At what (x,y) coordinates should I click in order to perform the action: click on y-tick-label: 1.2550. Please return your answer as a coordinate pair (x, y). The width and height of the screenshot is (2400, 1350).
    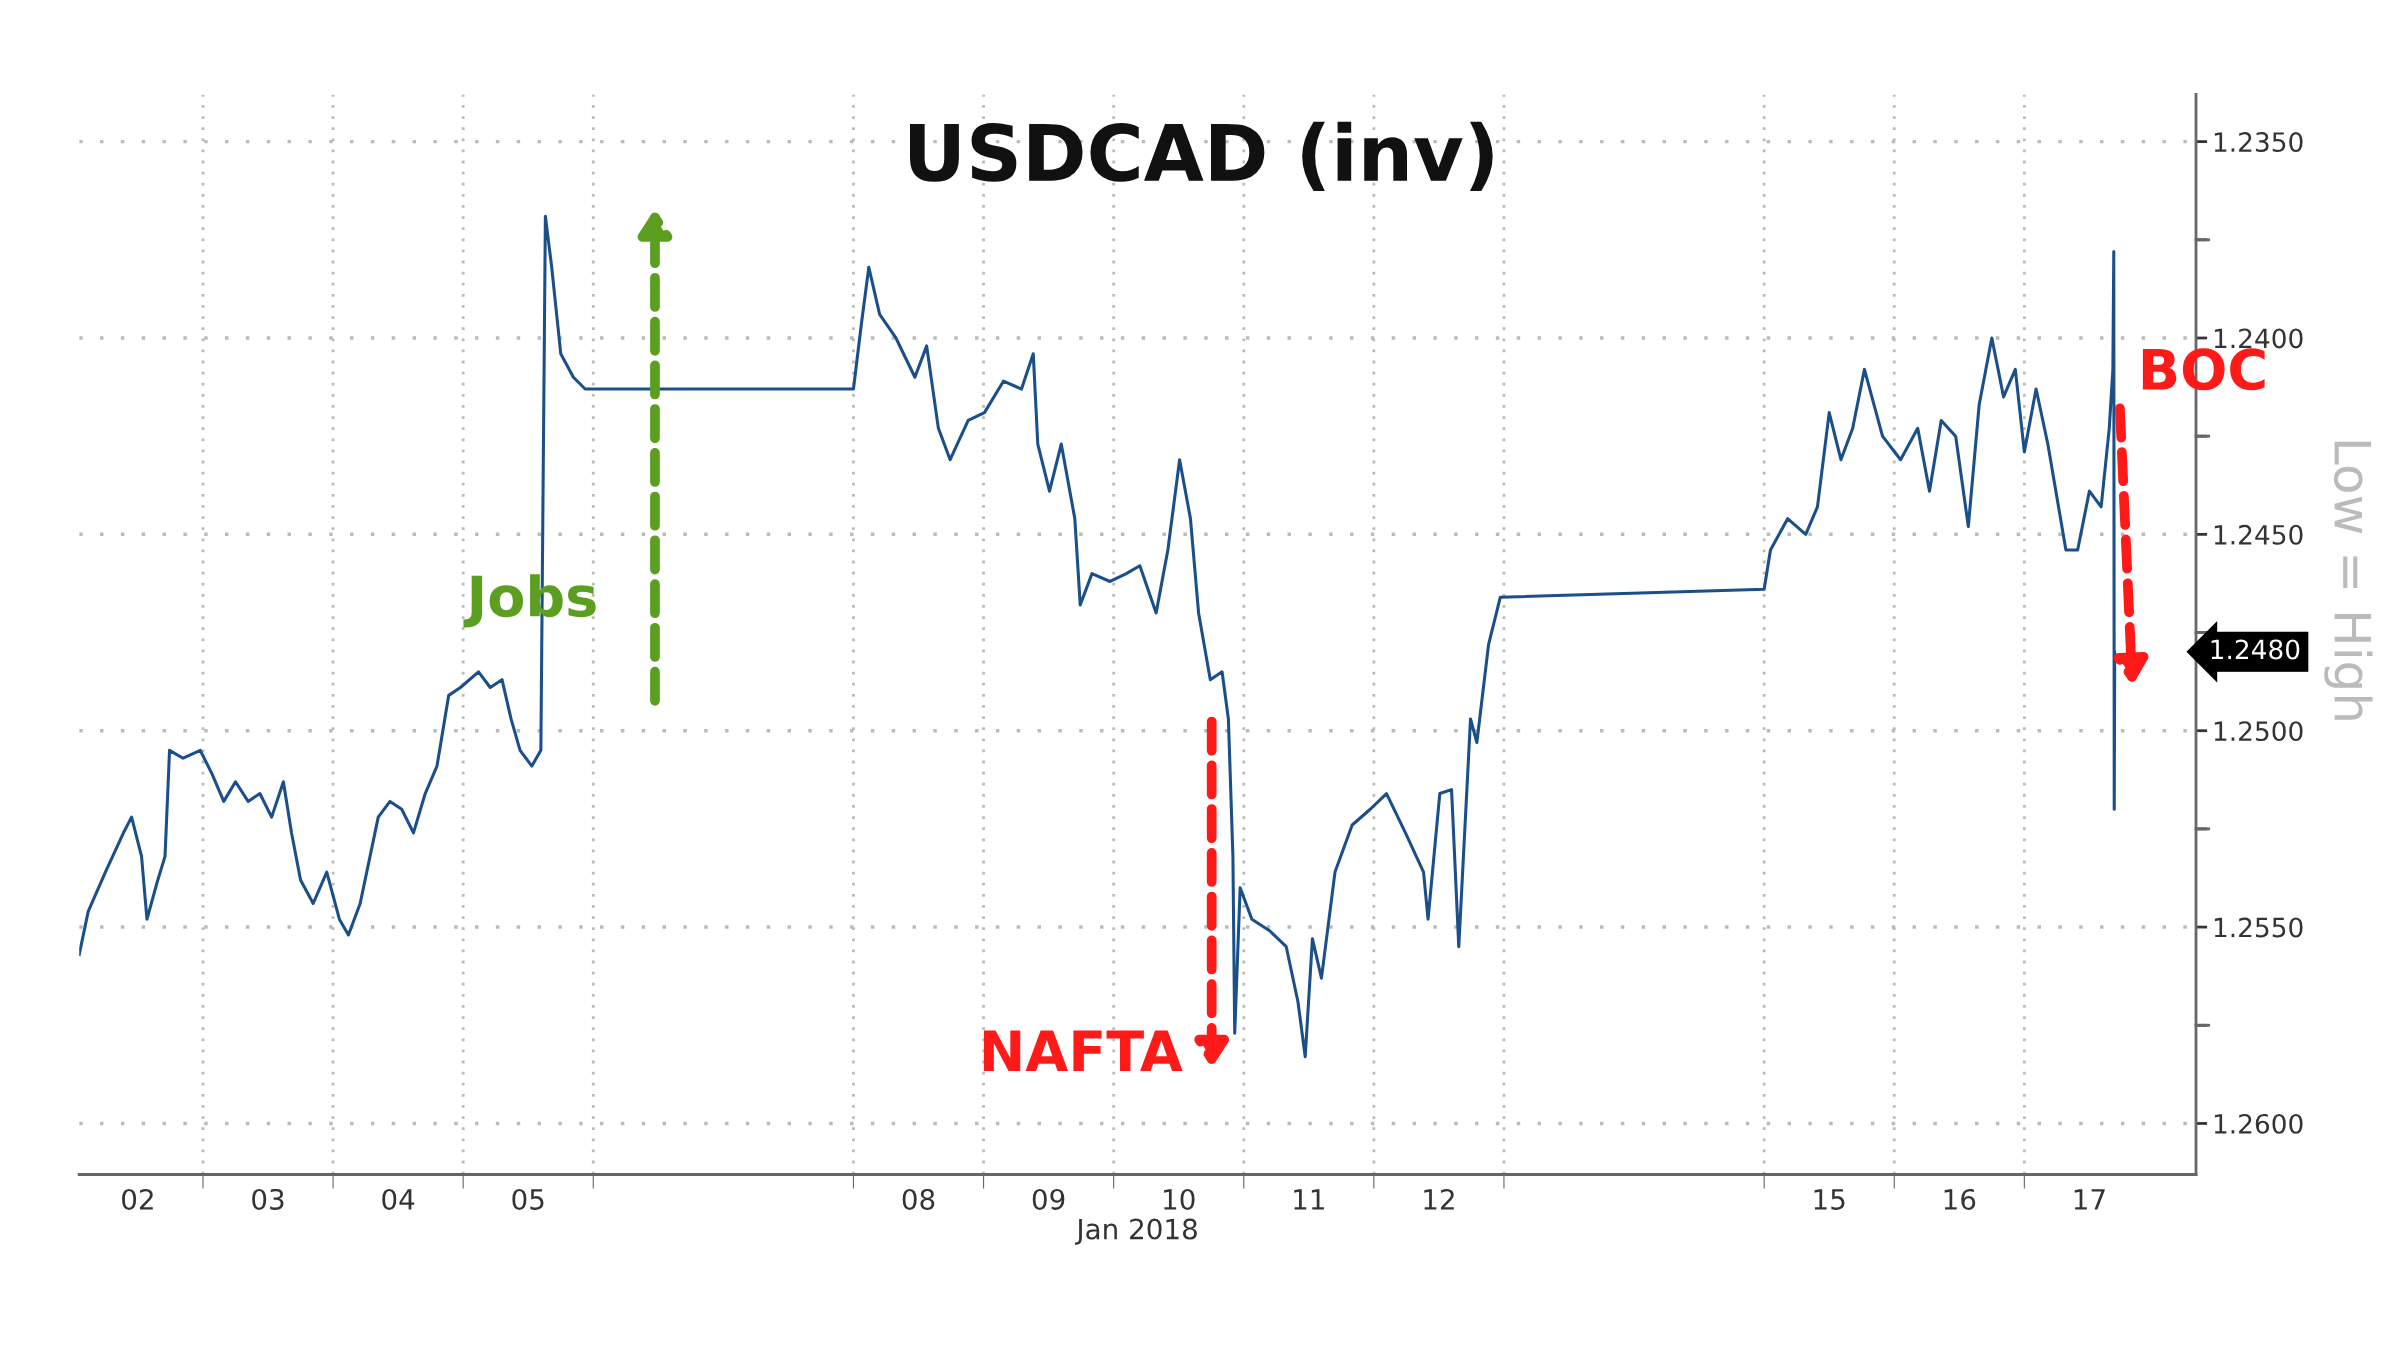
    Looking at the image, I should click on (2258, 927).